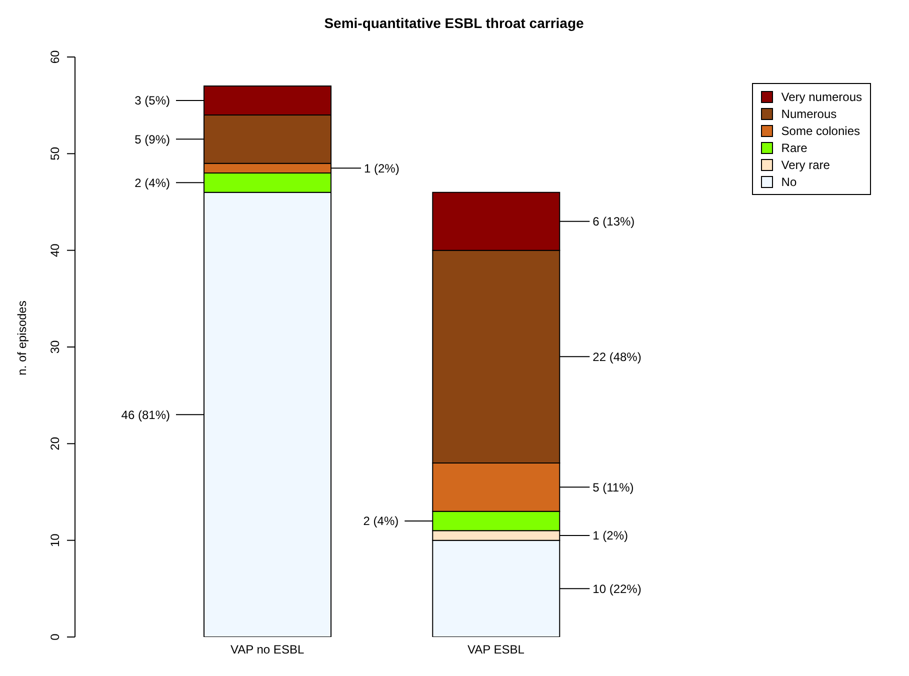  I want to click on y-tick-label: 20, so click(55, 443).